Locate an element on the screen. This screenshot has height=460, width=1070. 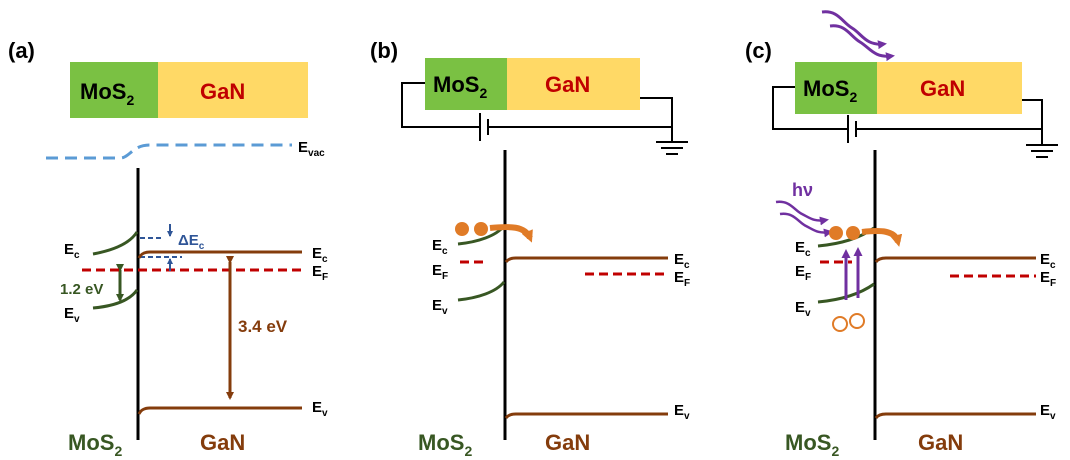
panel-b-gan-box-label: GaN is located at coordinates (567, 84).